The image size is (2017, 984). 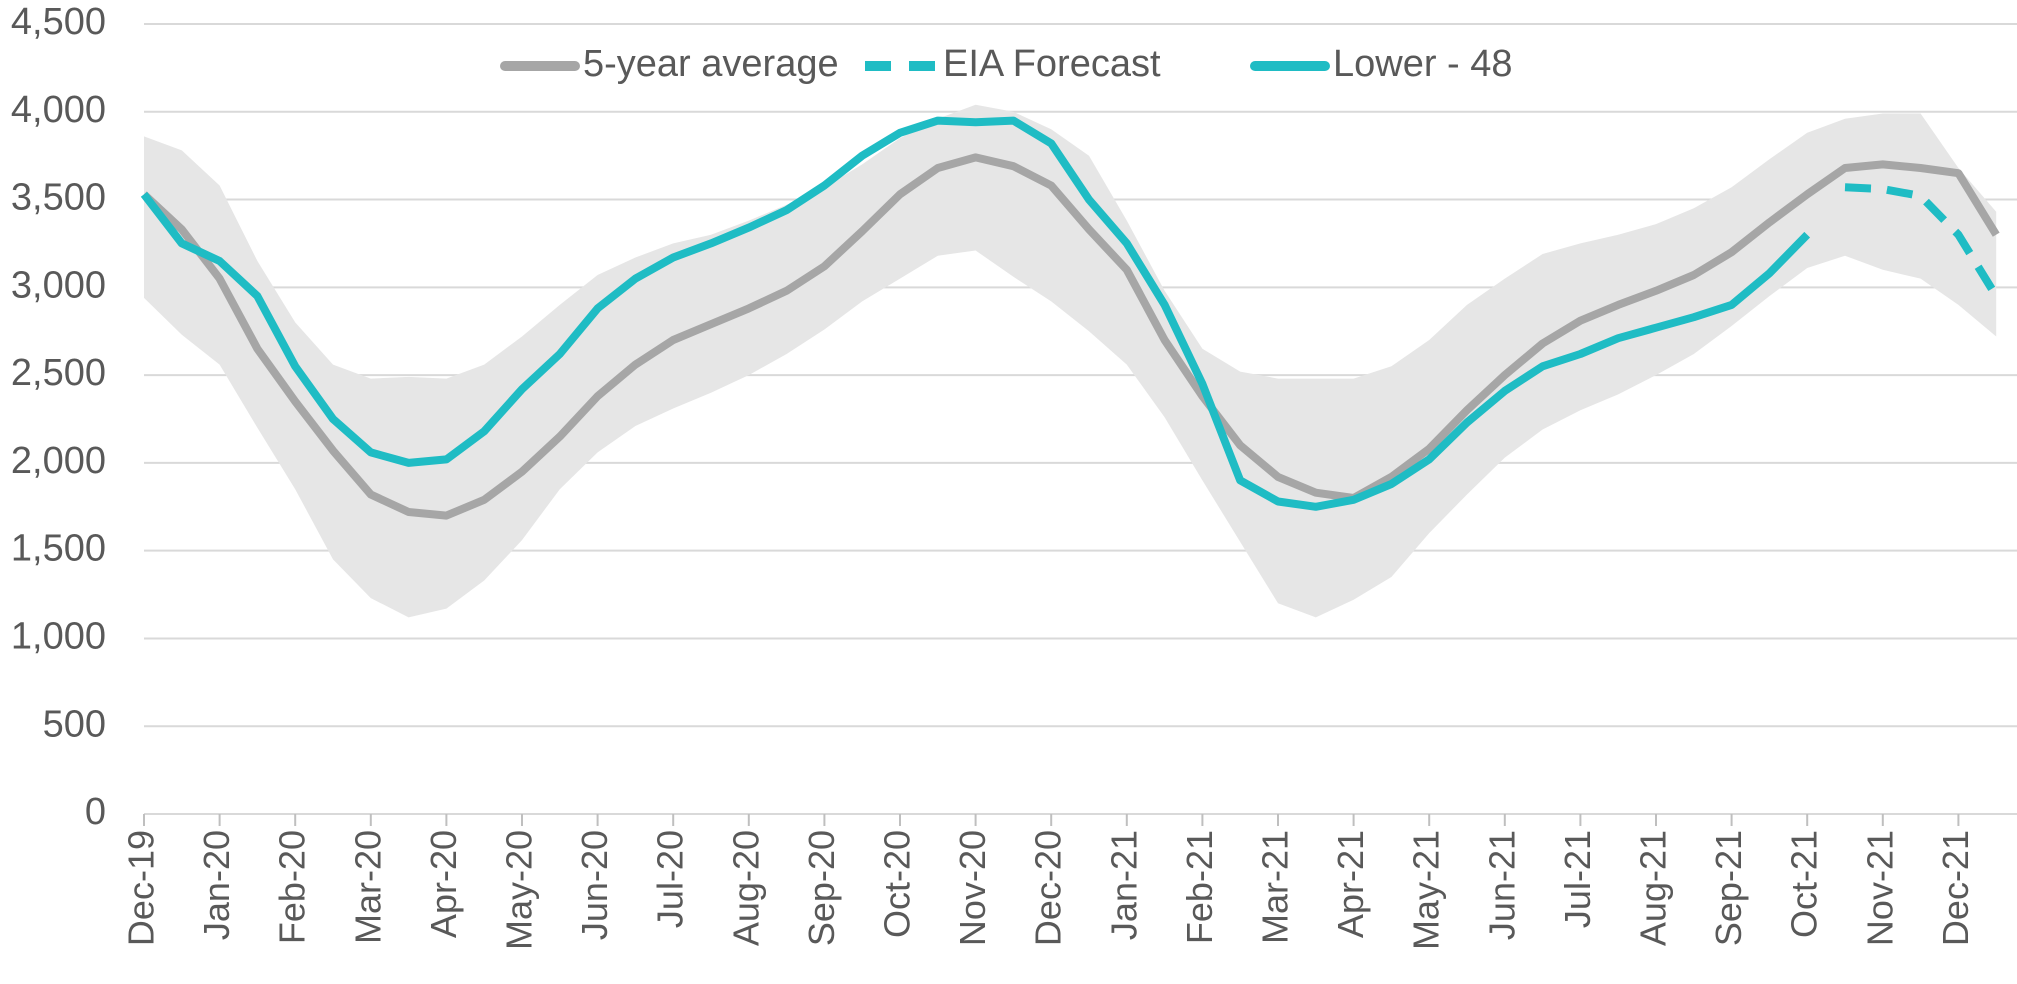 I want to click on y-tick-label: 500, so click(x=74, y=724).